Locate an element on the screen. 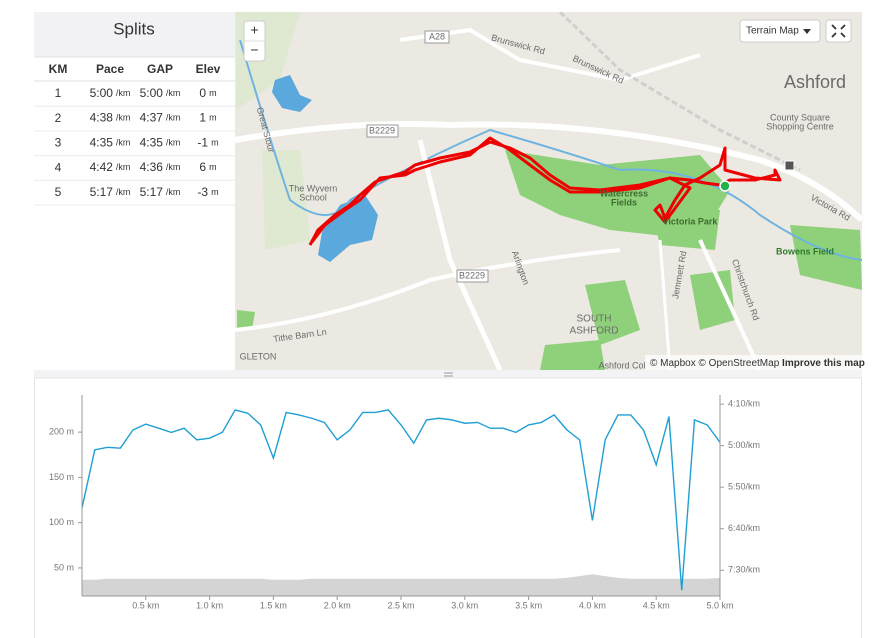  y-tick-label: 50 m is located at coordinates (64, 567).